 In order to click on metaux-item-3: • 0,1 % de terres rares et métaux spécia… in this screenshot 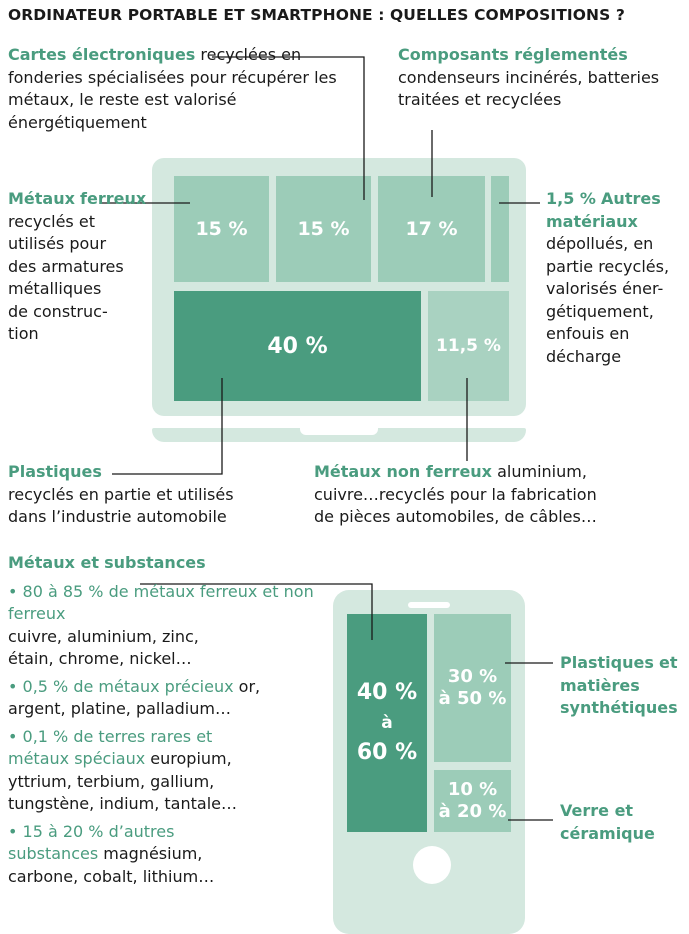, I will do `click(122, 770)`.